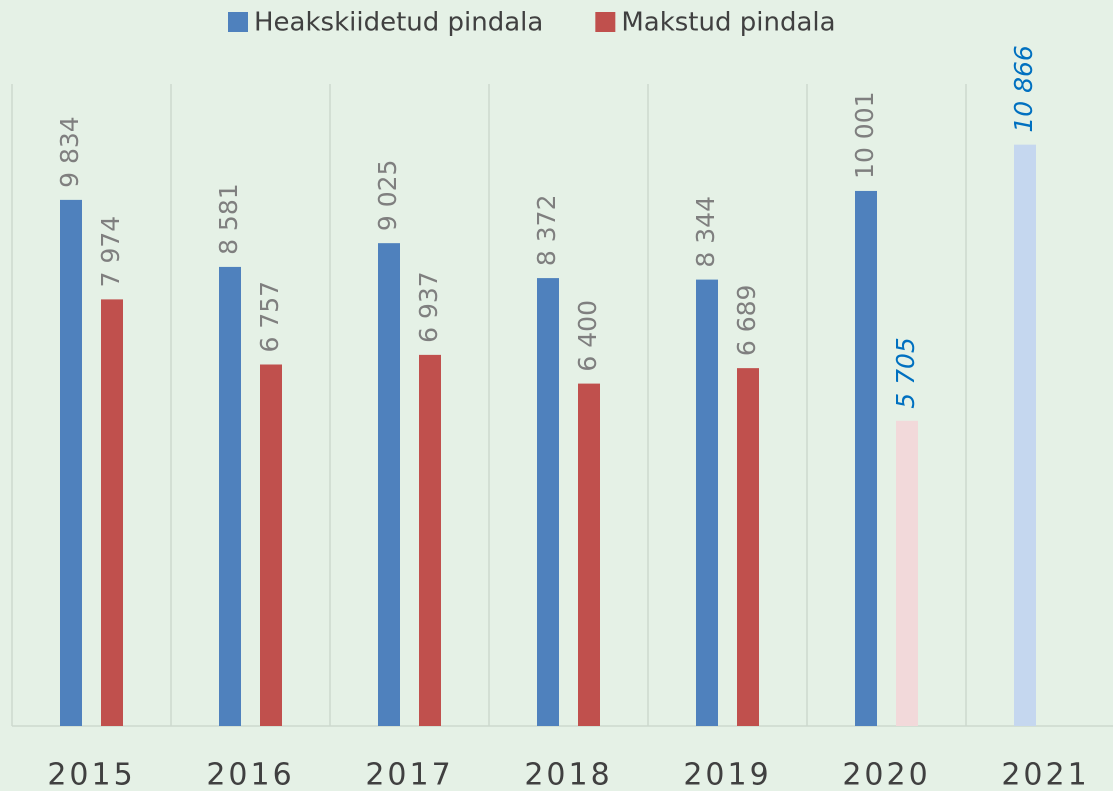  Describe the element at coordinates (886, 774) in the screenshot. I see `x-tick-label: 2020` at that location.